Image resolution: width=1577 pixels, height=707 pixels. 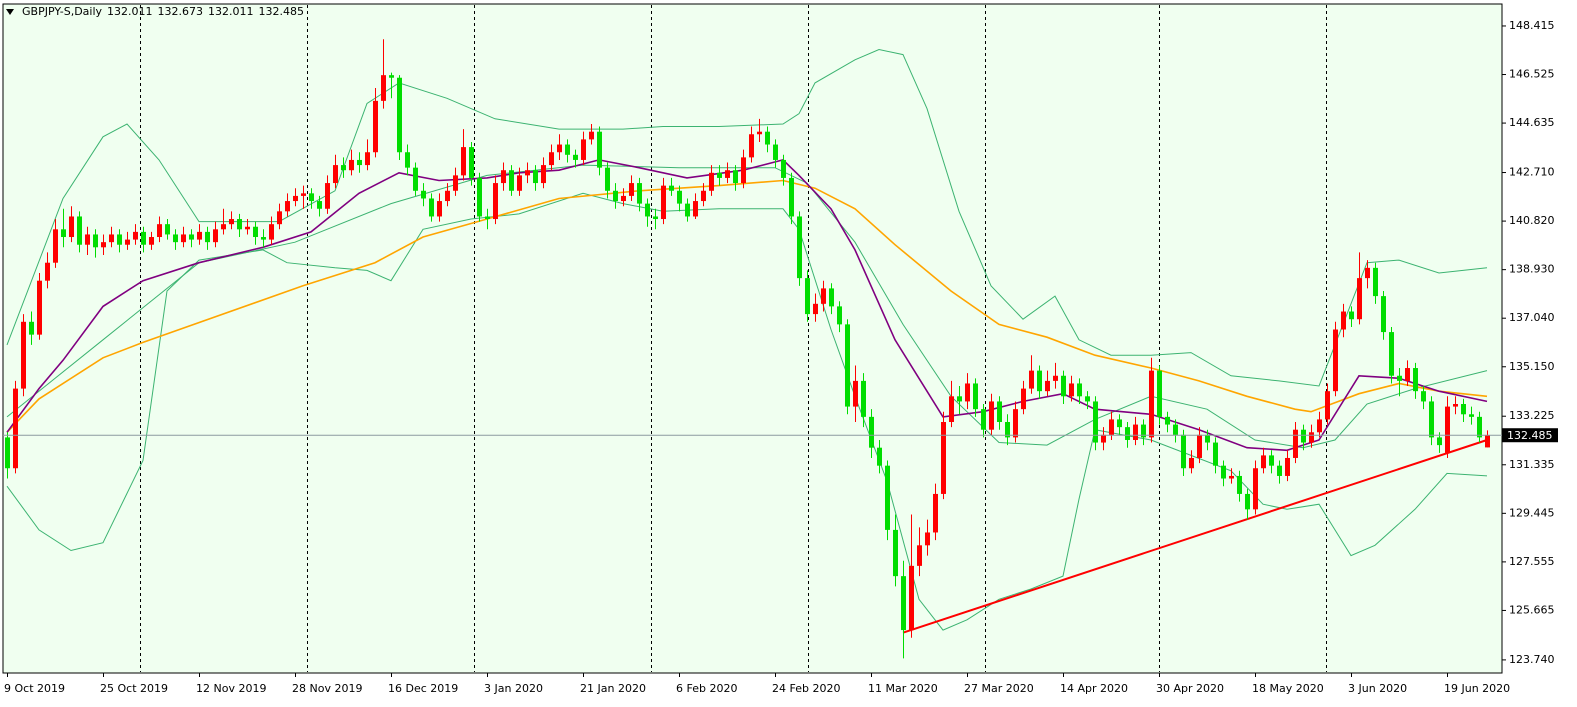 What do you see at coordinates (1532, 464) in the screenshot?
I see `y-tick-label: 131.335` at bounding box center [1532, 464].